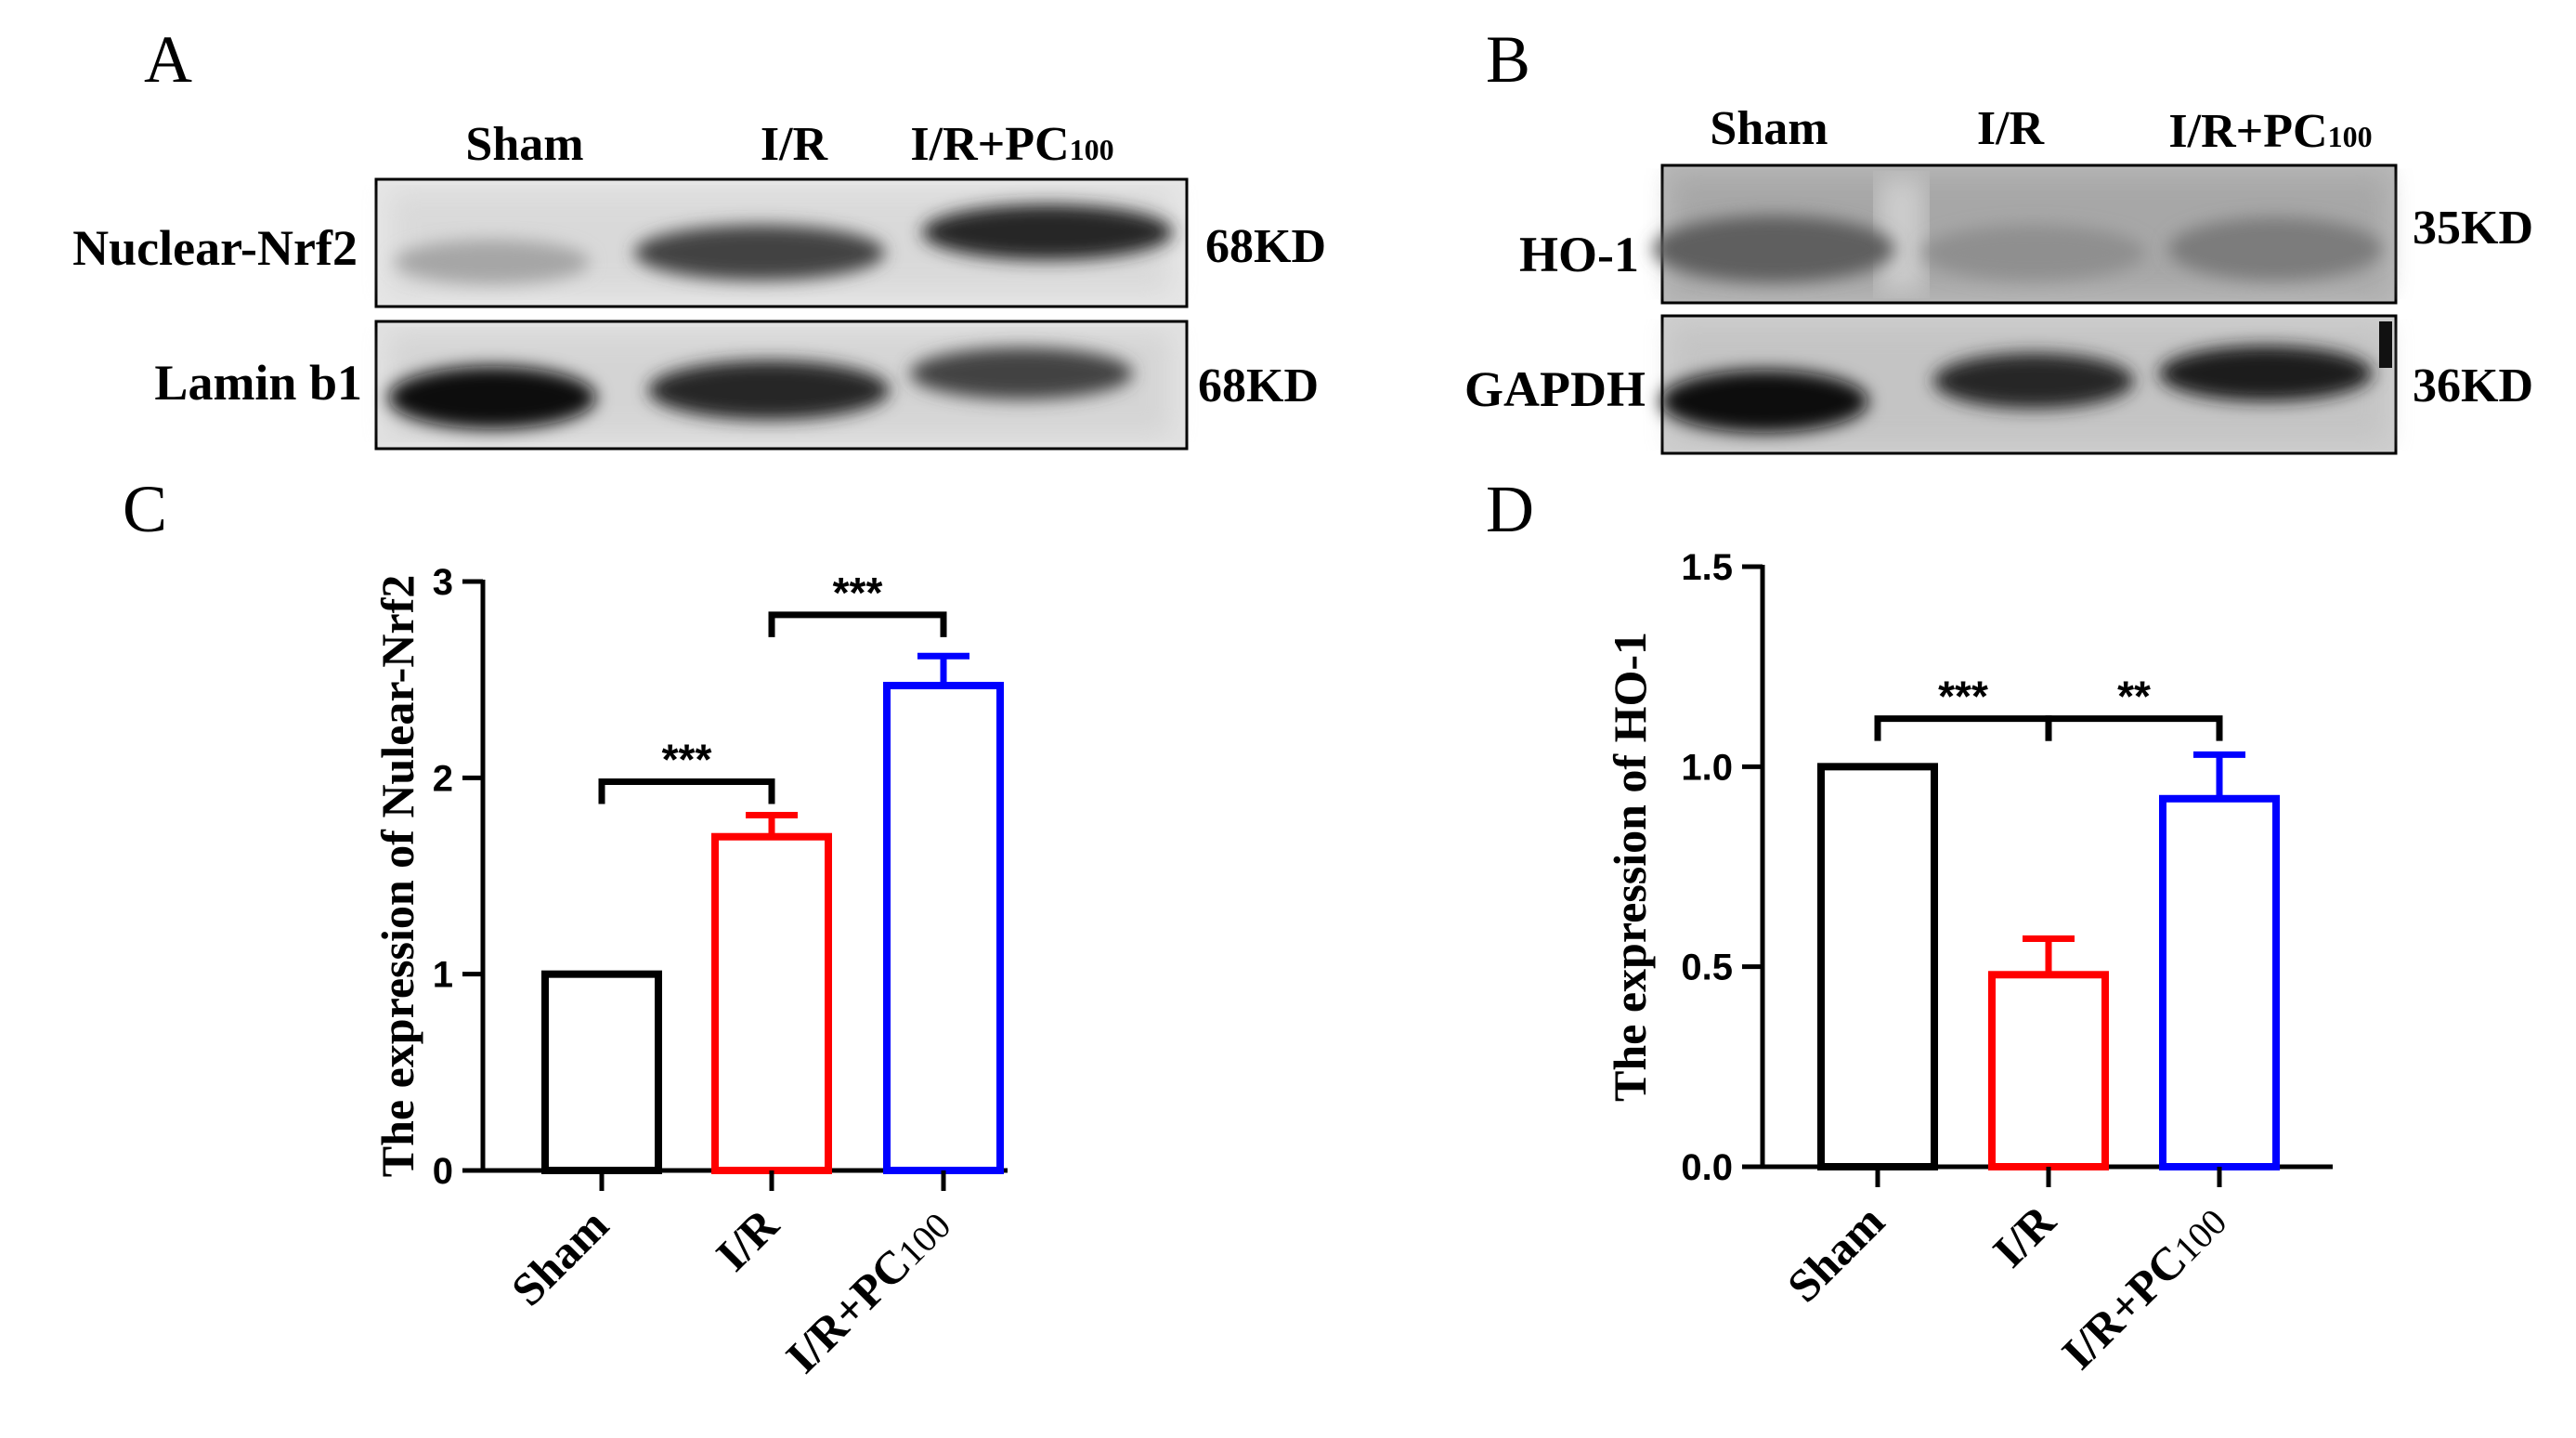  Describe the element at coordinates (1630, 867) in the screenshot. I see `y-axis-label: The expression of HO-1` at that location.